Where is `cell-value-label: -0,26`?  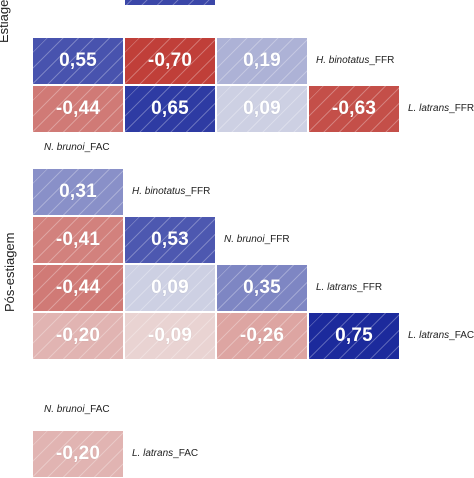 cell-value-label: -0,26 is located at coordinates (262, 335).